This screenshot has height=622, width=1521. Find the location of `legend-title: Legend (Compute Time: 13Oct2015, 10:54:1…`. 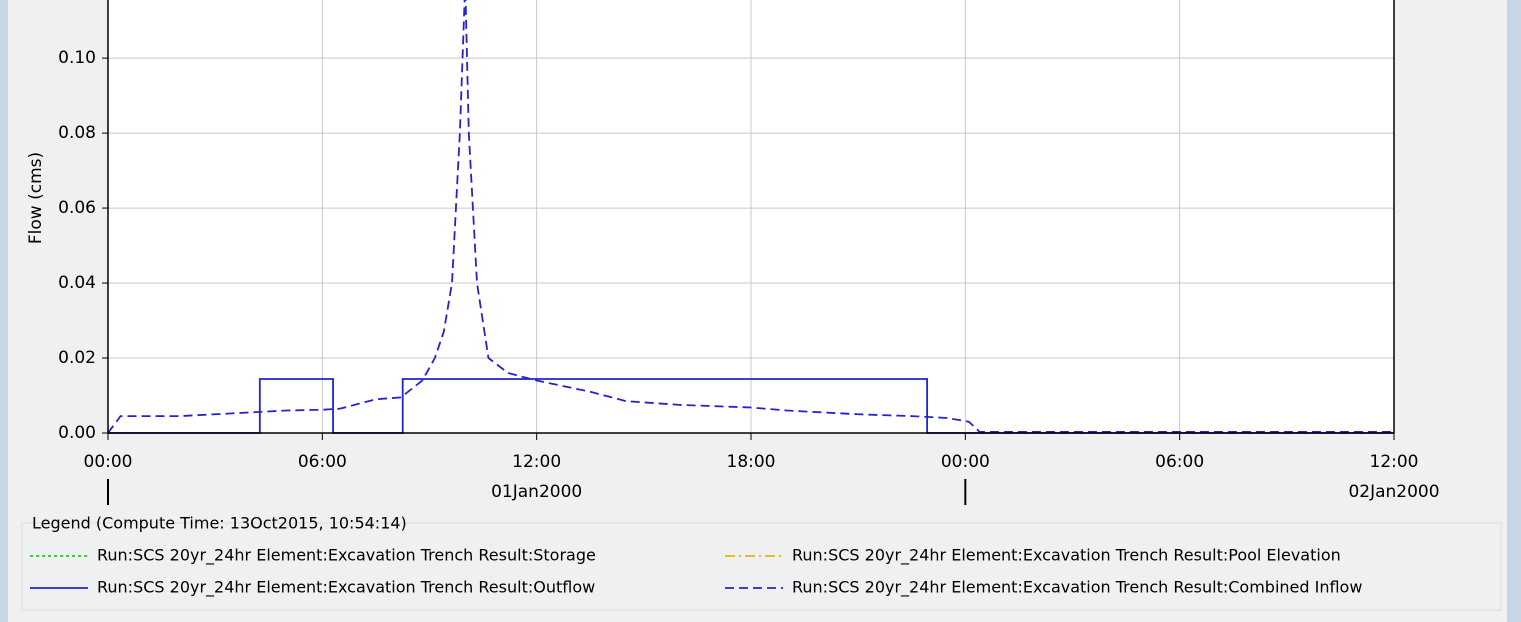

legend-title: Legend (Compute Time: 13Oct2015, 10:54:1… is located at coordinates (219, 523).